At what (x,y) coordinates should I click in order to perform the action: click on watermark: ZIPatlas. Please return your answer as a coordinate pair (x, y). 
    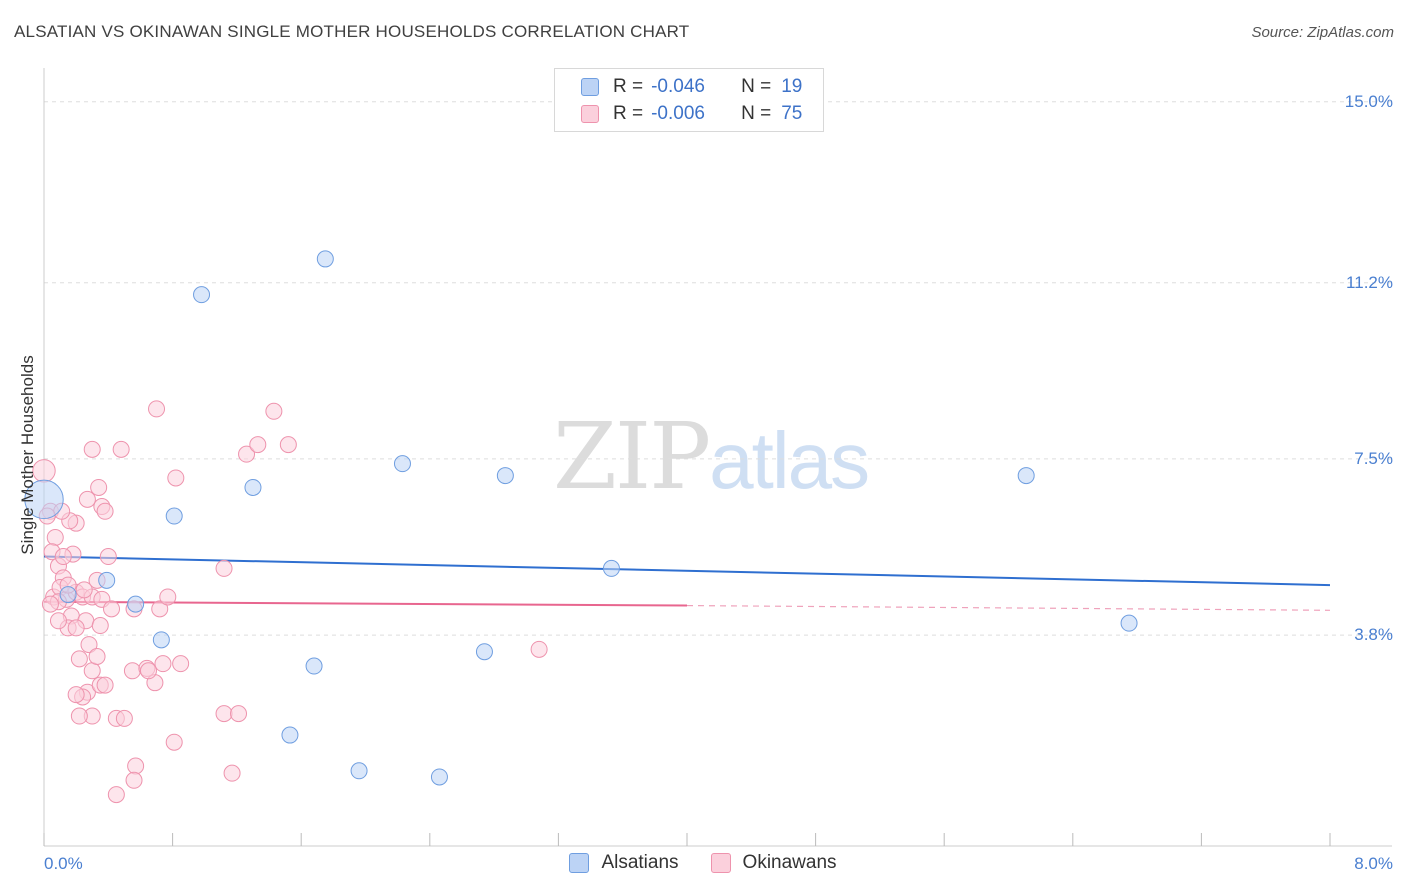
    Looking at the image, I should click on (711, 456).